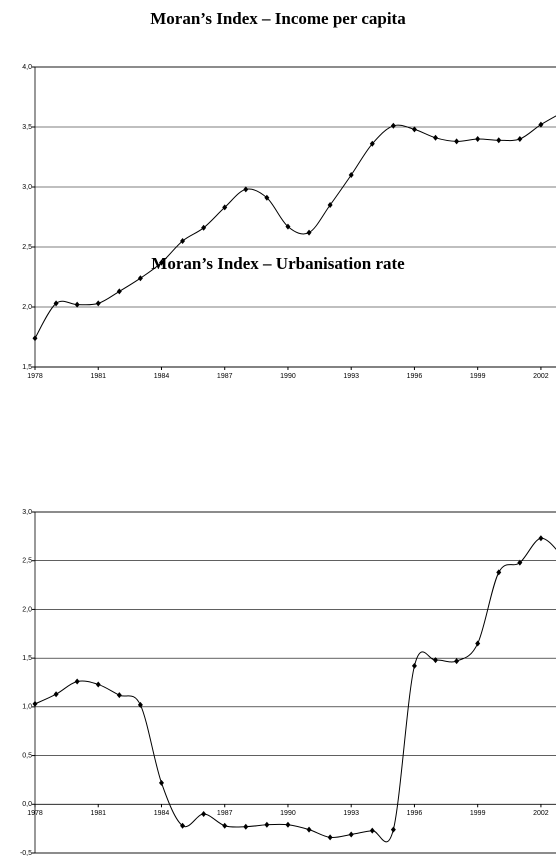 The width and height of the screenshot is (556, 860). I want to click on y-tick-label: -0,5, so click(26, 853).